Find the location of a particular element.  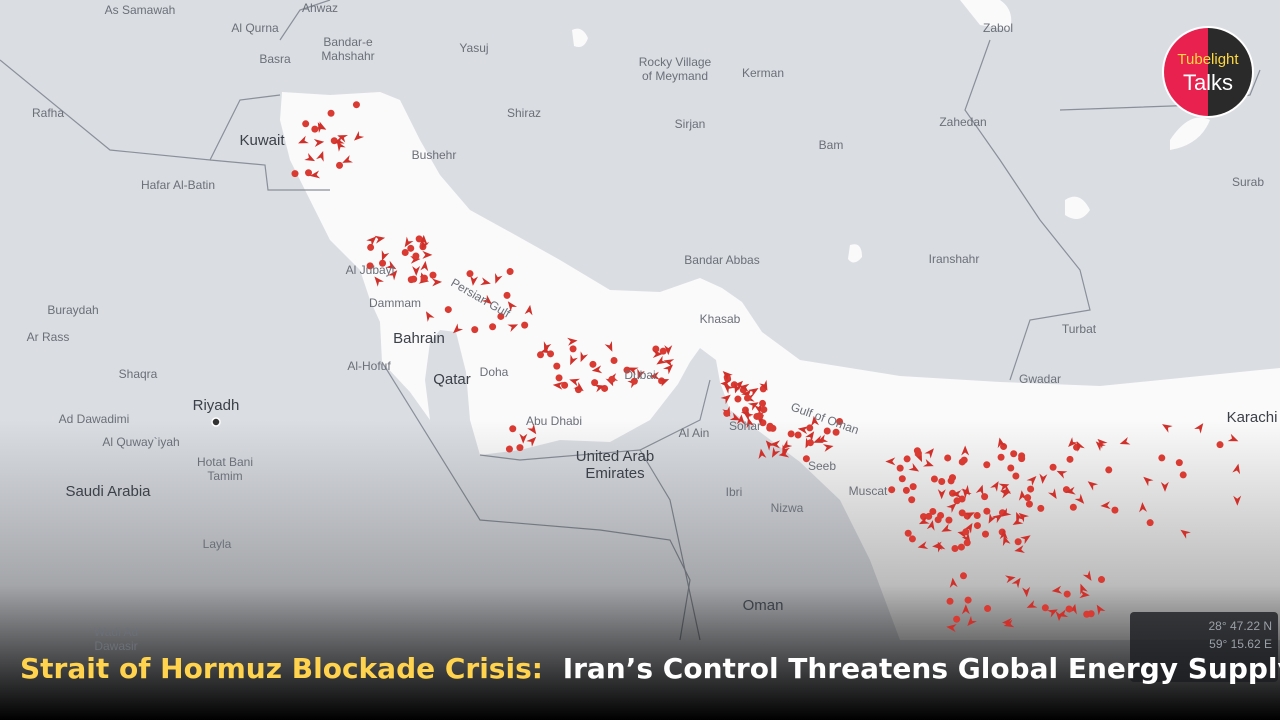

place-label: Riyadh is located at coordinates (216, 405).